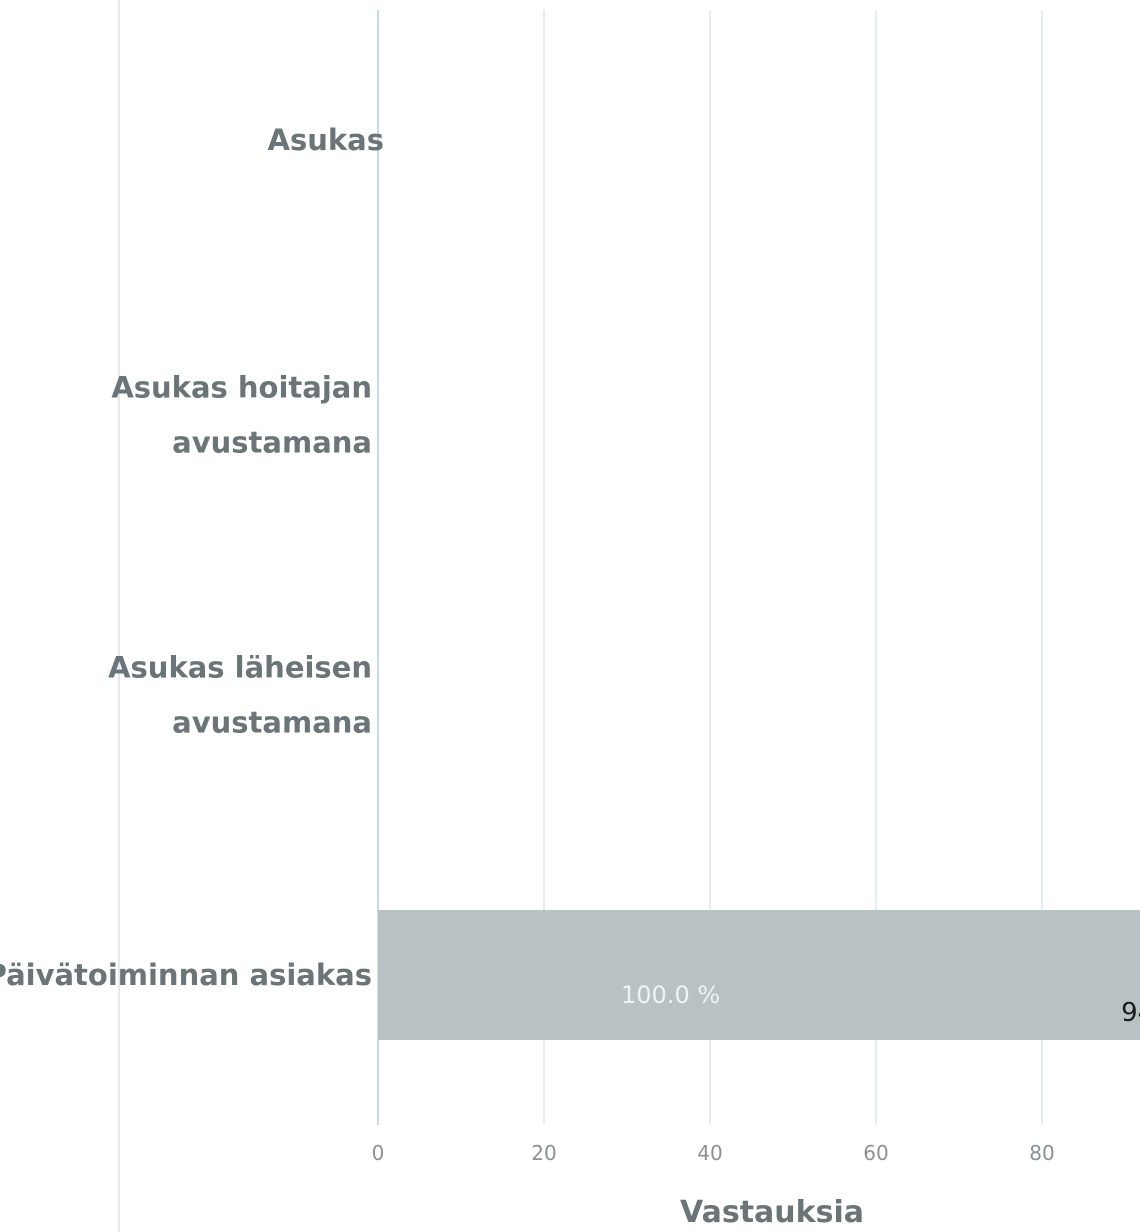  I want to click on bar-percent-label: 100.0 %, so click(670, 995).